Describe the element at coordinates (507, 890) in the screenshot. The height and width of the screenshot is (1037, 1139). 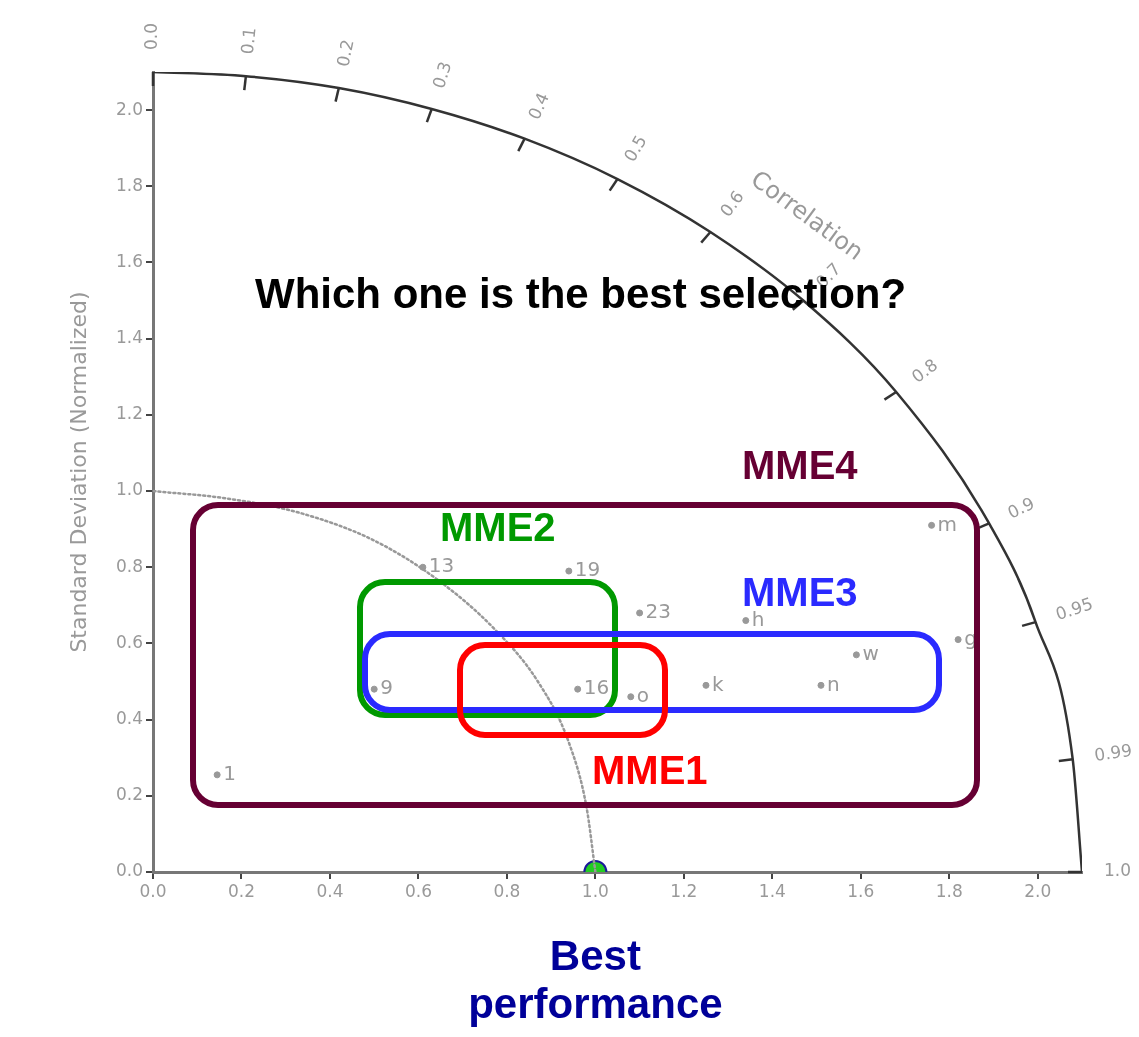
I see `x-tick-label: 0.8` at that location.